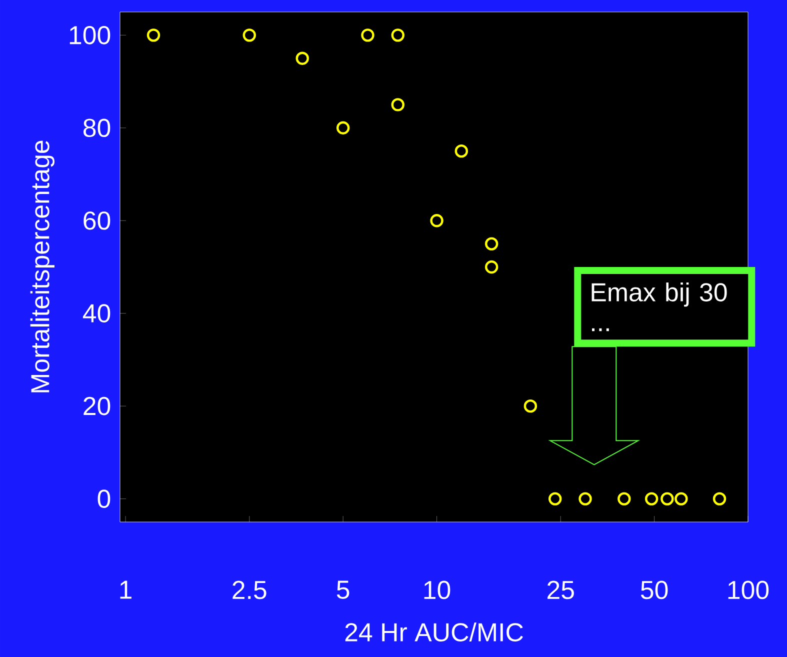 The height and width of the screenshot is (657, 787). What do you see at coordinates (96, 313) in the screenshot?
I see `y-tick-label: 40` at bounding box center [96, 313].